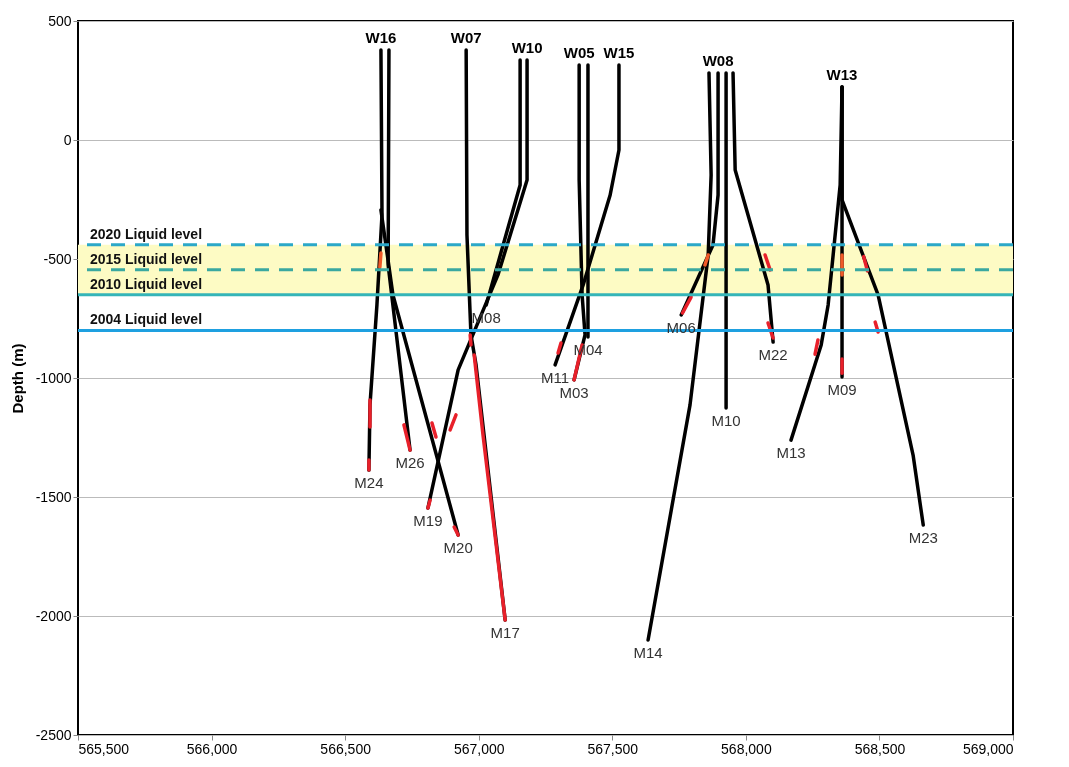 This screenshot has width=1069, height=767. Describe the element at coordinates (479, 748) in the screenshot. I see `x-tick-label: 567,000` at that location.